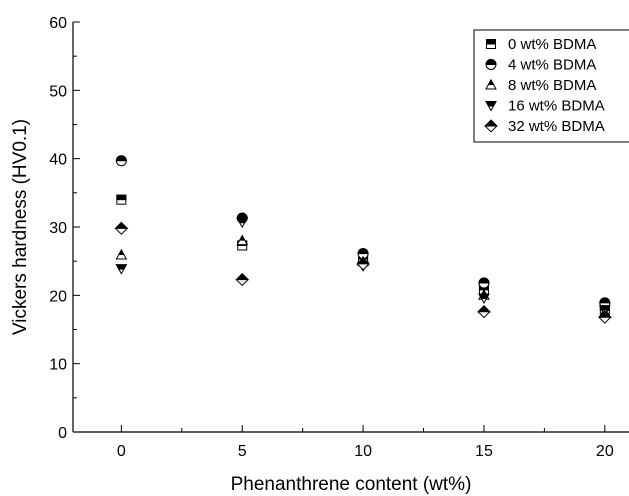 The height and width of the screenshot is (496, 629). What do you see at coordinates (62, 433) in the screenshot?
I see `y-tick-label: 0` at bounding box center [62, 433].